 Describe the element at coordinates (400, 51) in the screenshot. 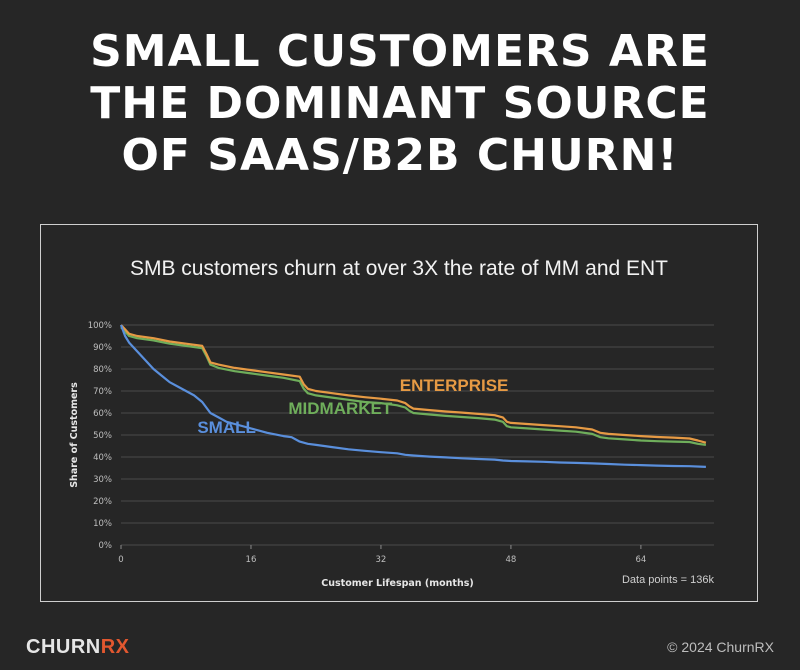

I see `headline-line-1: SMALL CUSTOMERS ARE` at that location.